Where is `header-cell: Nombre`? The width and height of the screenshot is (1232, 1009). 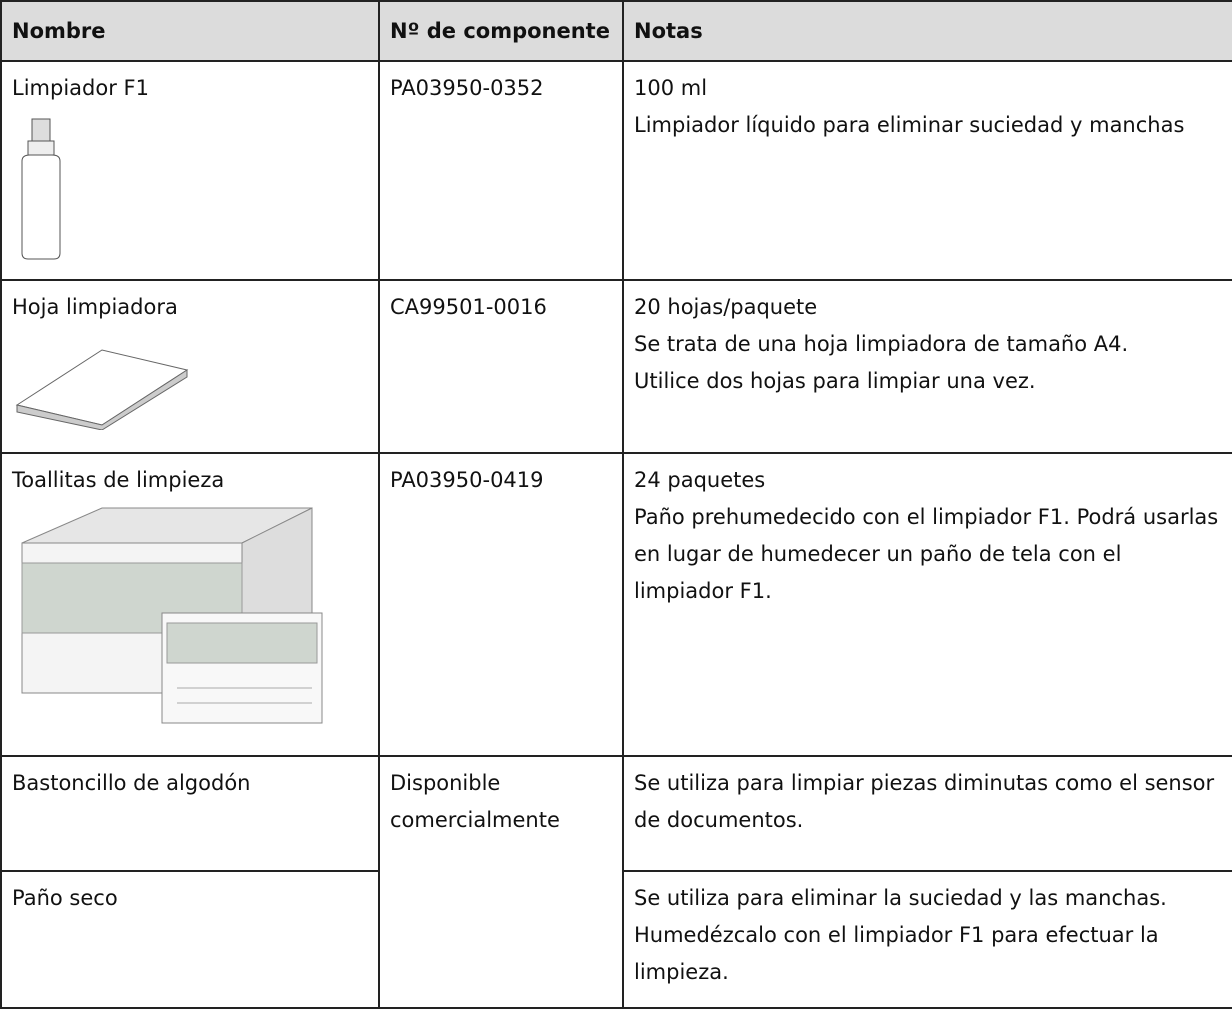 header-cell: Nombre is located at coordinates (190, 31).